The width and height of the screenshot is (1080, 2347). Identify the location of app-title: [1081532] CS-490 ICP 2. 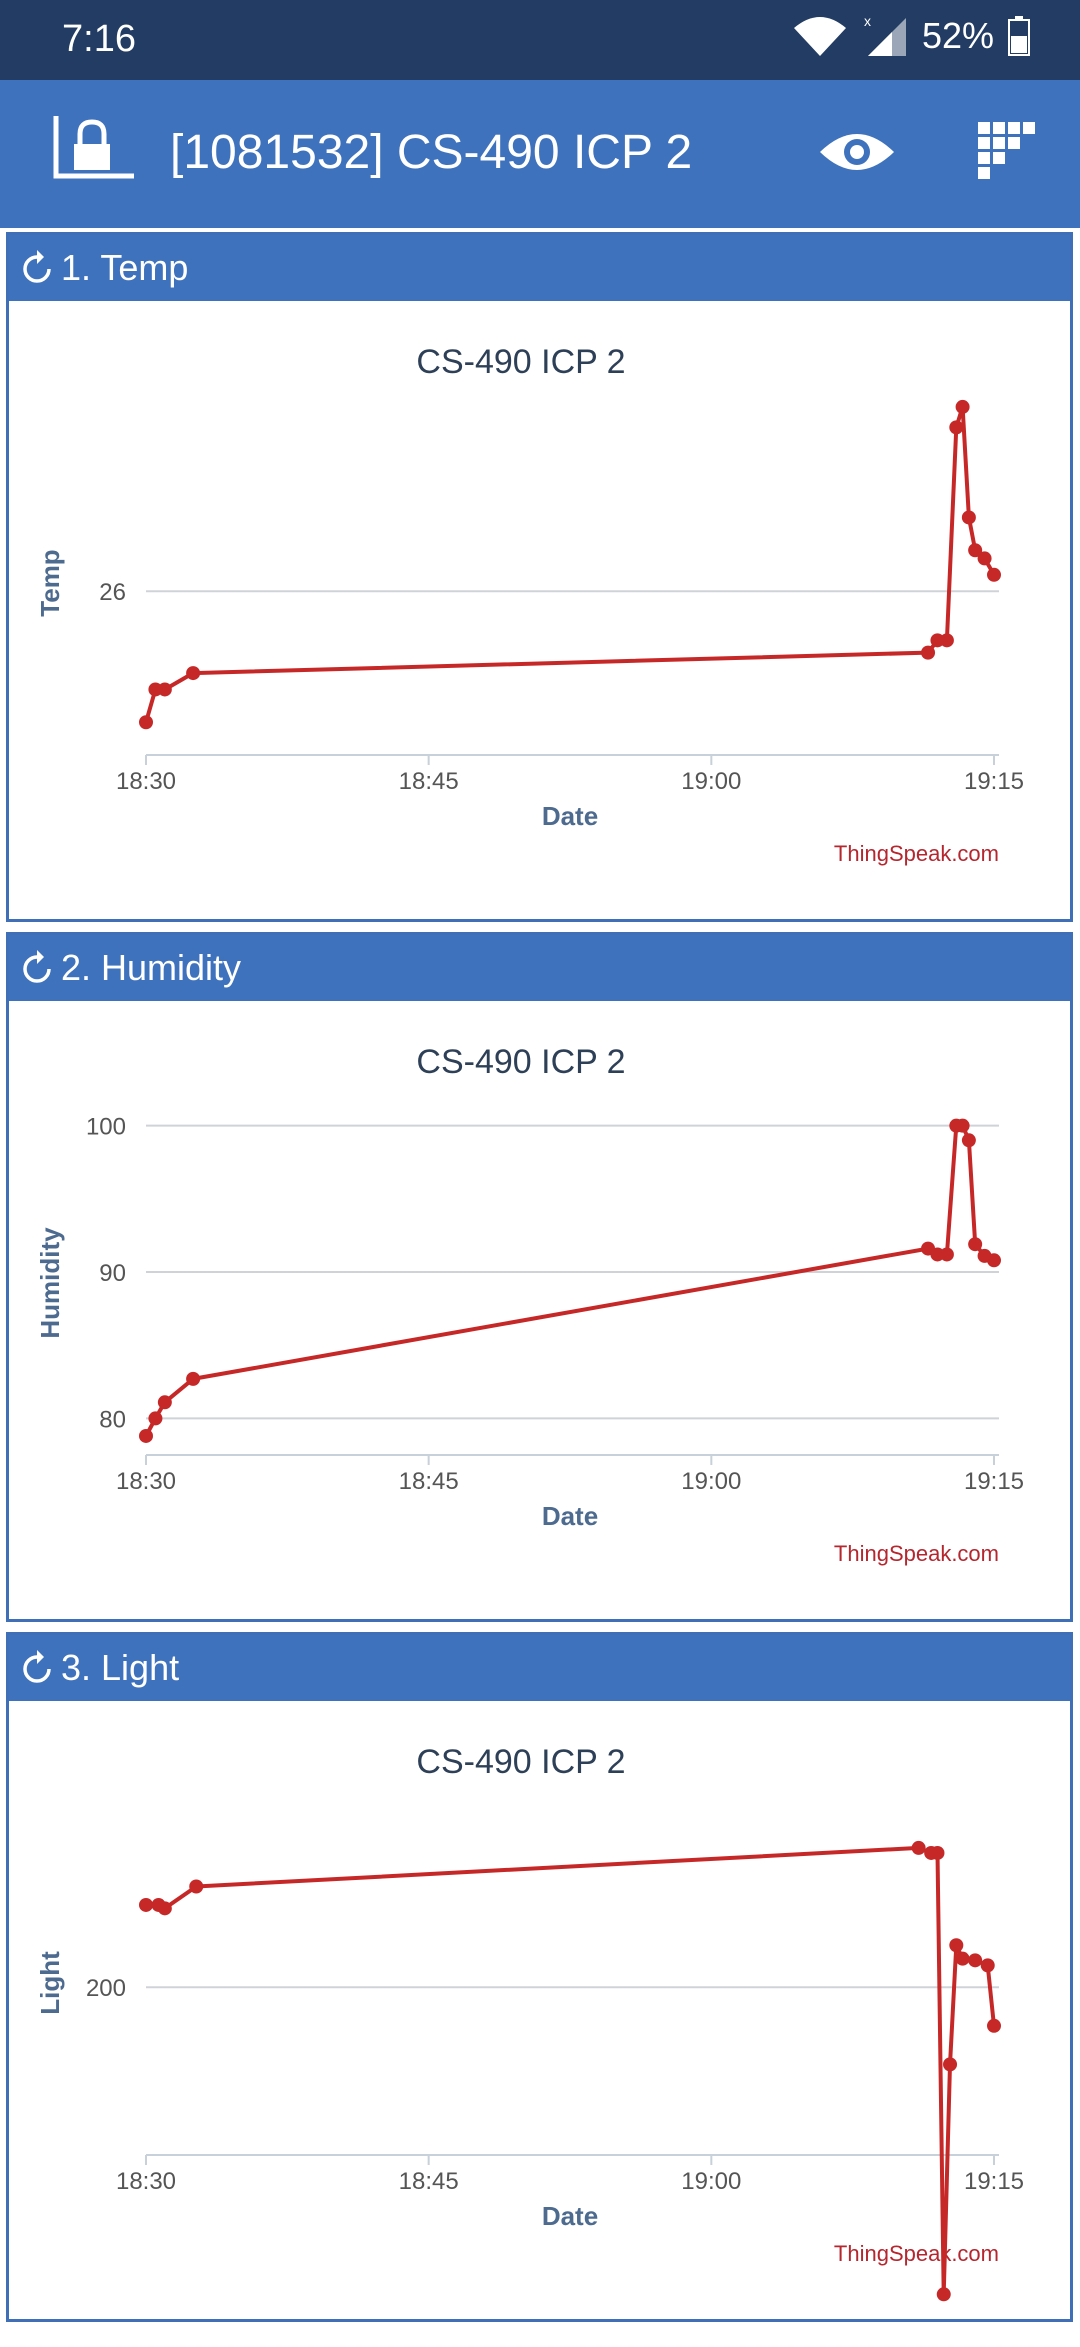
(431, 152).